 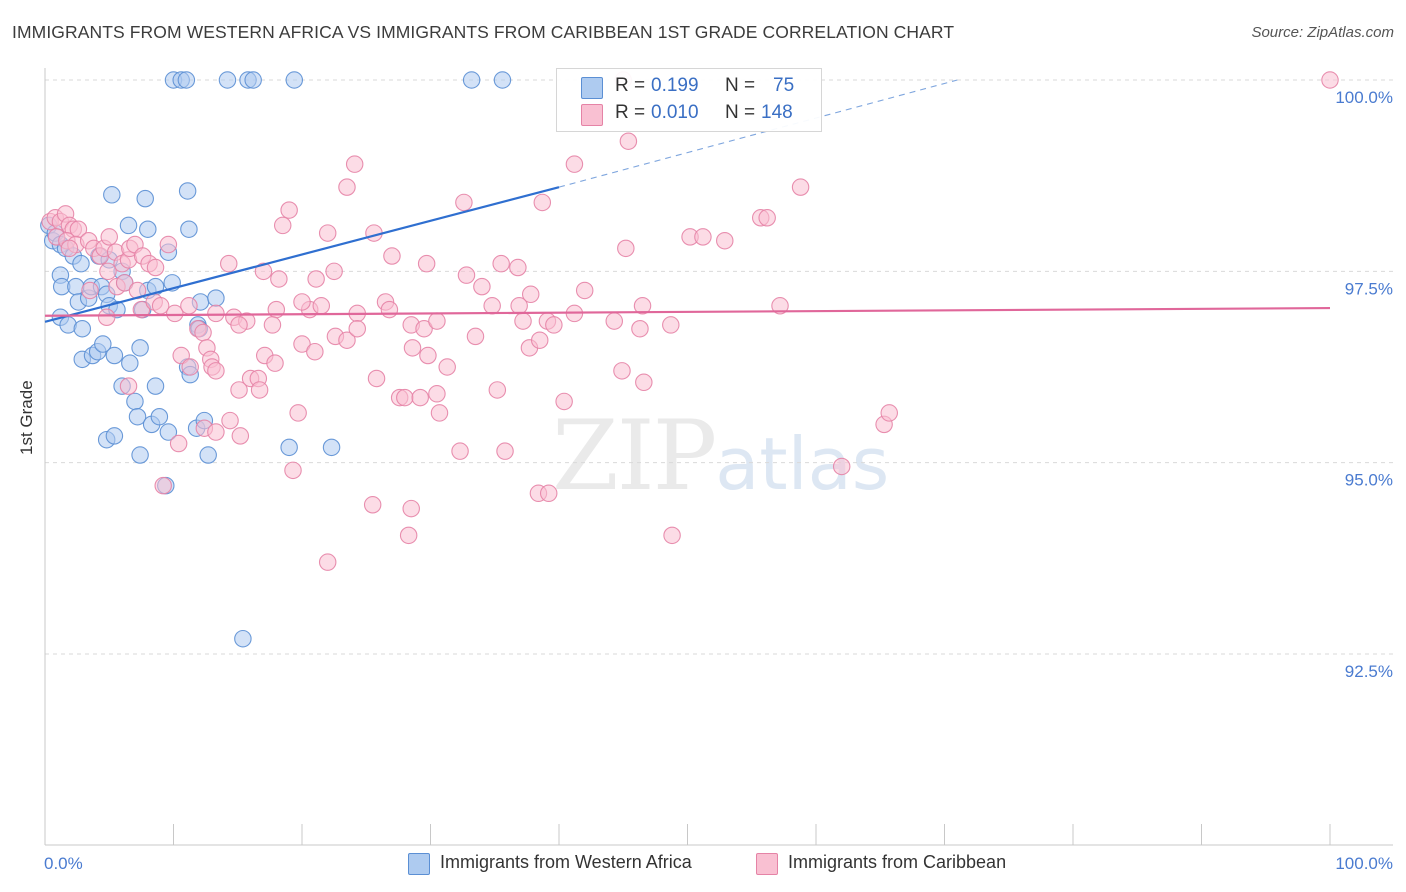 I want to click on y-tick-label: 95.0%, so click(x=1369, y=480).